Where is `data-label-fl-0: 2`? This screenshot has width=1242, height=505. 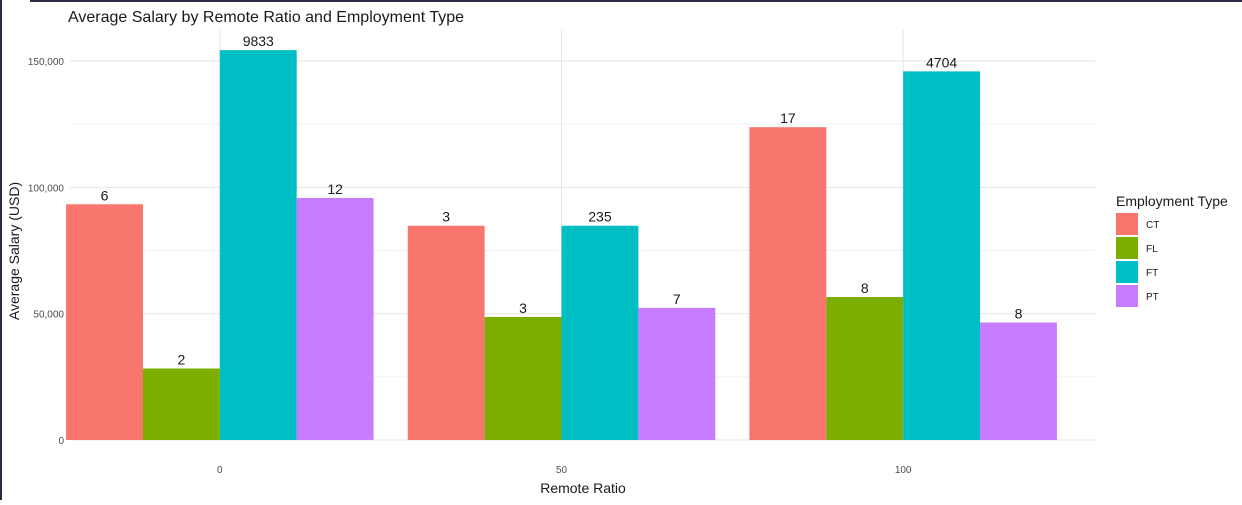 data-label-fl-0: 2 is located at coordinates (181, 359).